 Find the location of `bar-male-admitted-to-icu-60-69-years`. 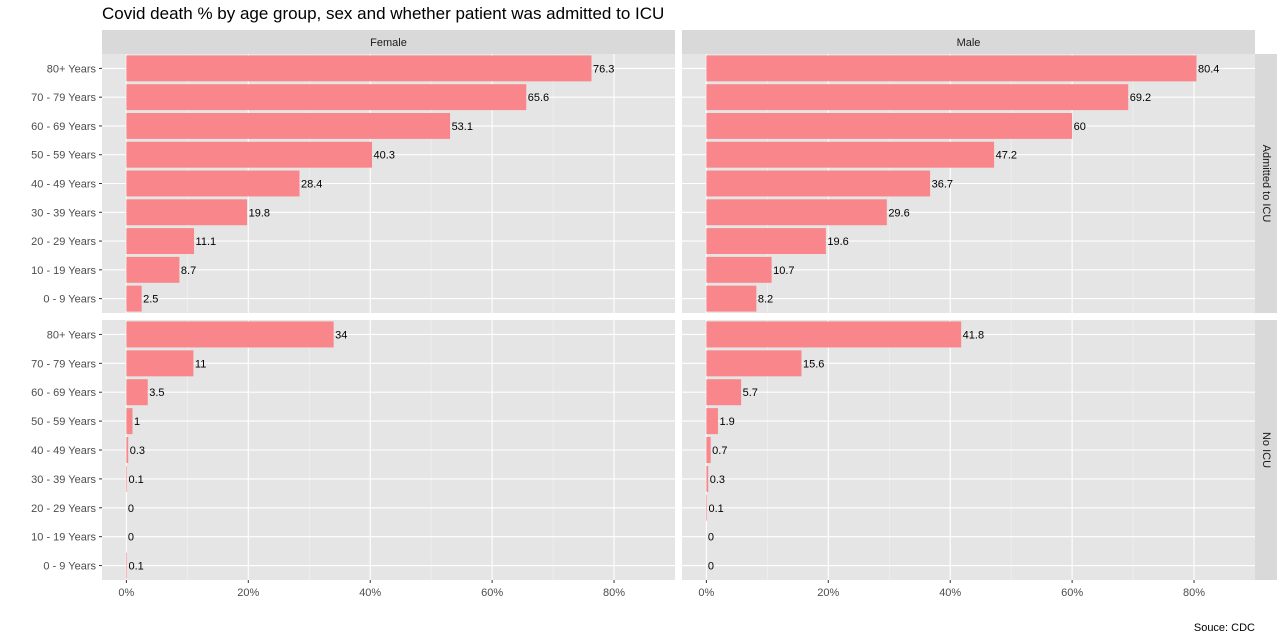

bar-male-admitted-to-icu-60-69-years is located at coordinates (889, 125).